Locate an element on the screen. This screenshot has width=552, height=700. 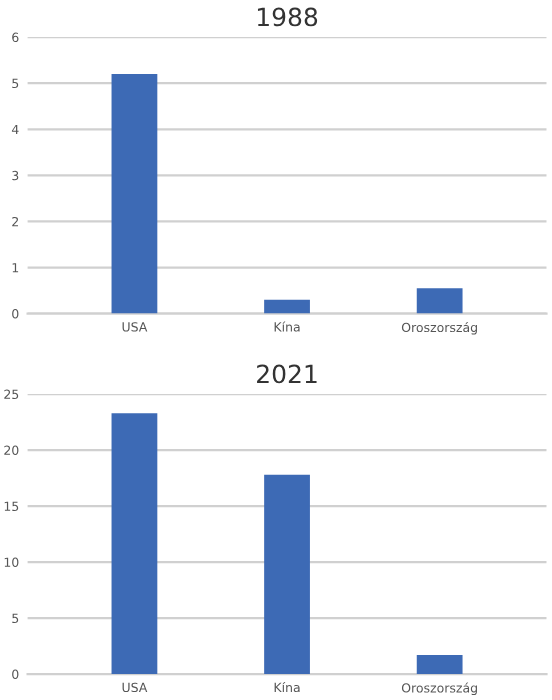
chart-title: 2021 is located at coordinates (287, 374).